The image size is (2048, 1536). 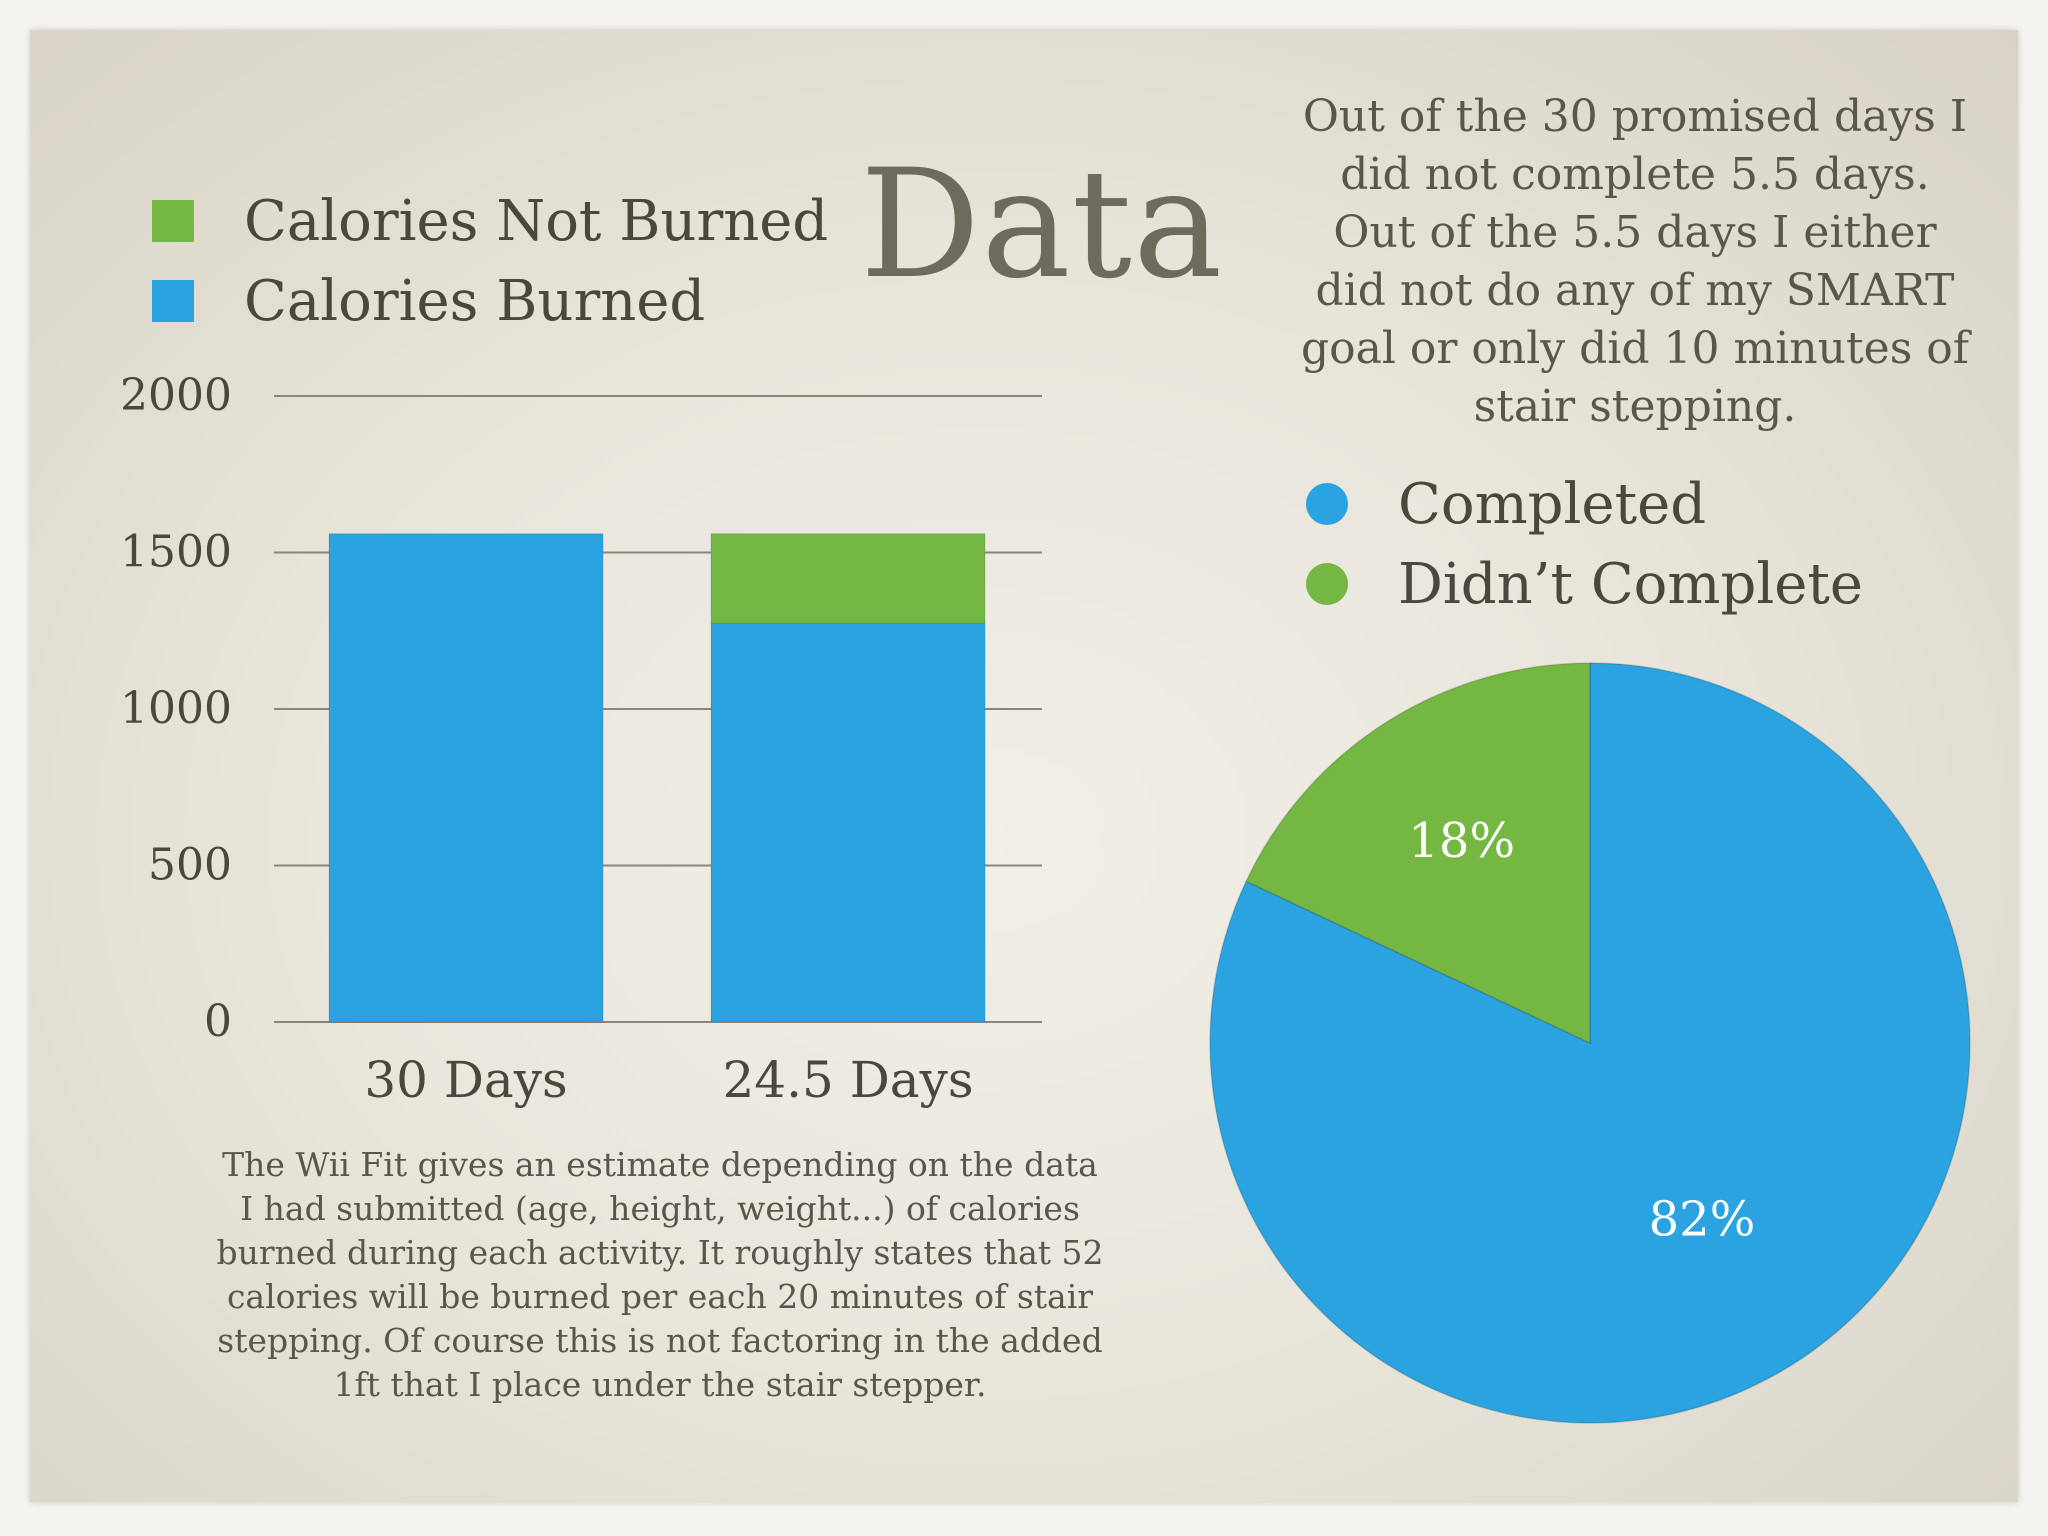 I want to click on legend-label: Calories Not Burned, so click(x=536, y=221).